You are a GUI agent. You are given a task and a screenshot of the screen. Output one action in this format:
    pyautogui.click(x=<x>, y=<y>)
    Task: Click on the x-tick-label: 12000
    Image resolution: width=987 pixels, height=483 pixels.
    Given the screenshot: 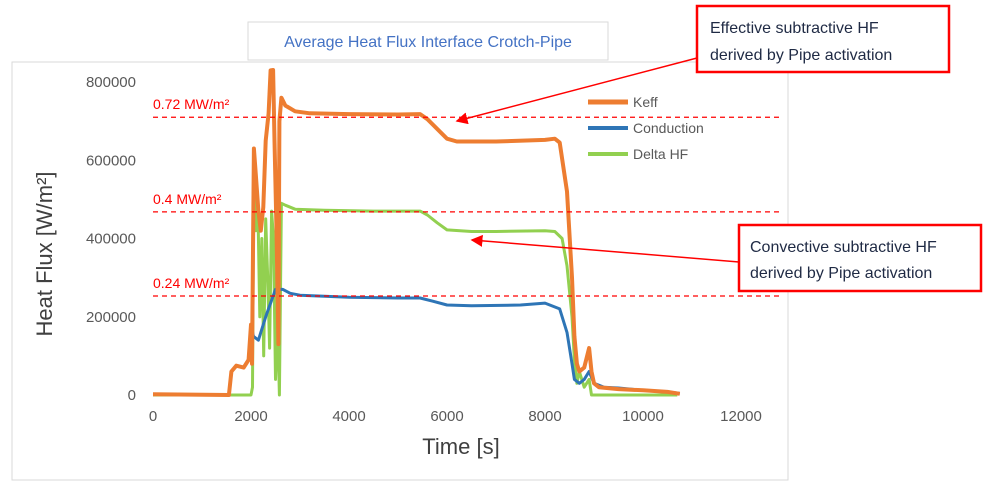 What is the action you would take?
    pyautogui.click(x=741, y=416)
    